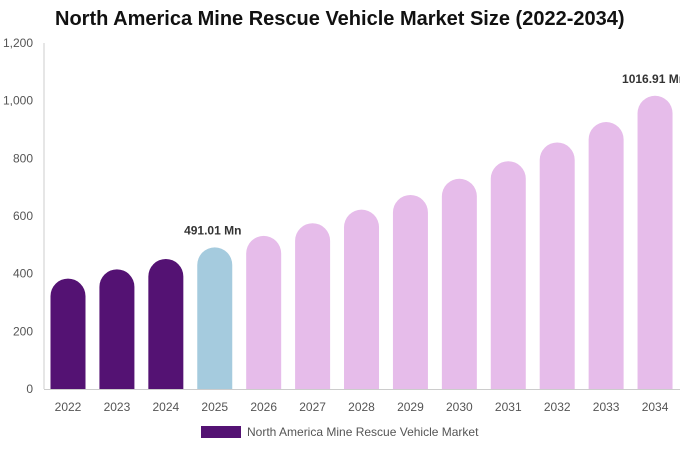 The image size is (680, 450). I want to click on y-tick-label: 200, so click(23, 331).